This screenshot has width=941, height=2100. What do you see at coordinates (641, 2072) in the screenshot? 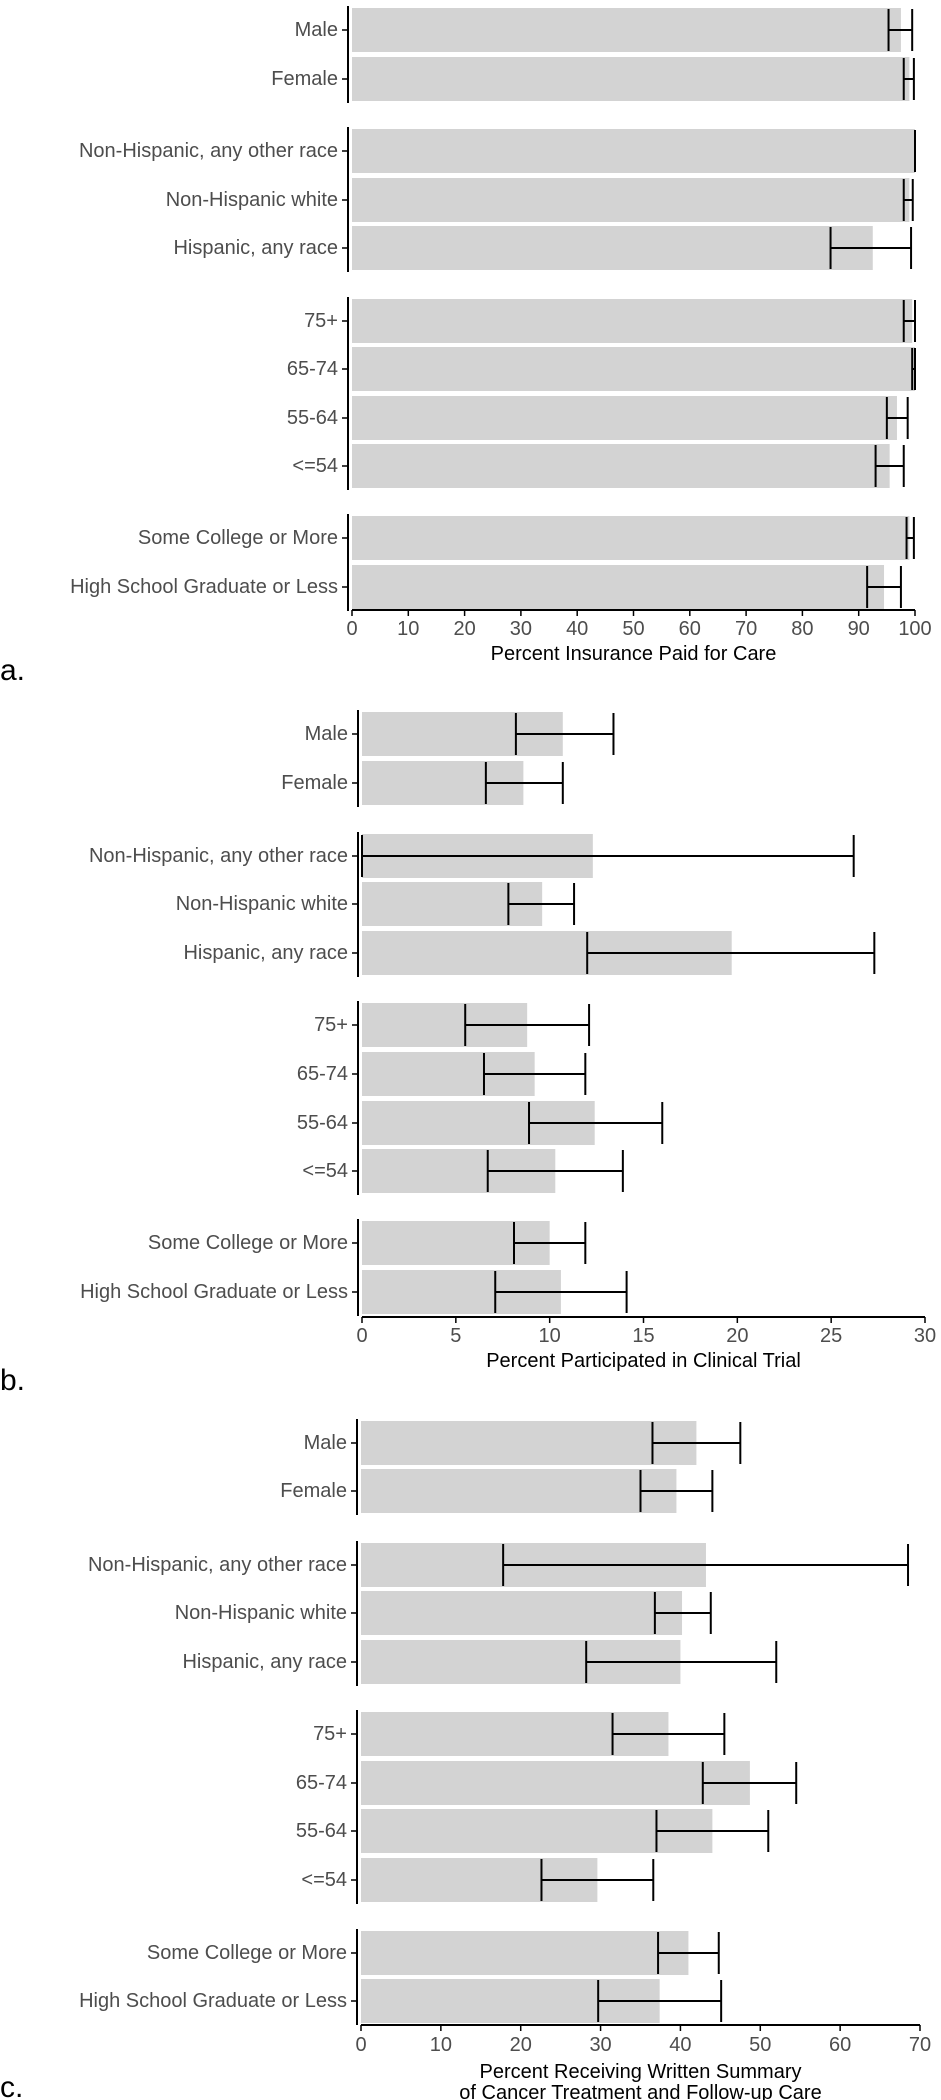
I see `x-axis-title: Percent Receiving Written Summary` at bounding box center [641, 2072].